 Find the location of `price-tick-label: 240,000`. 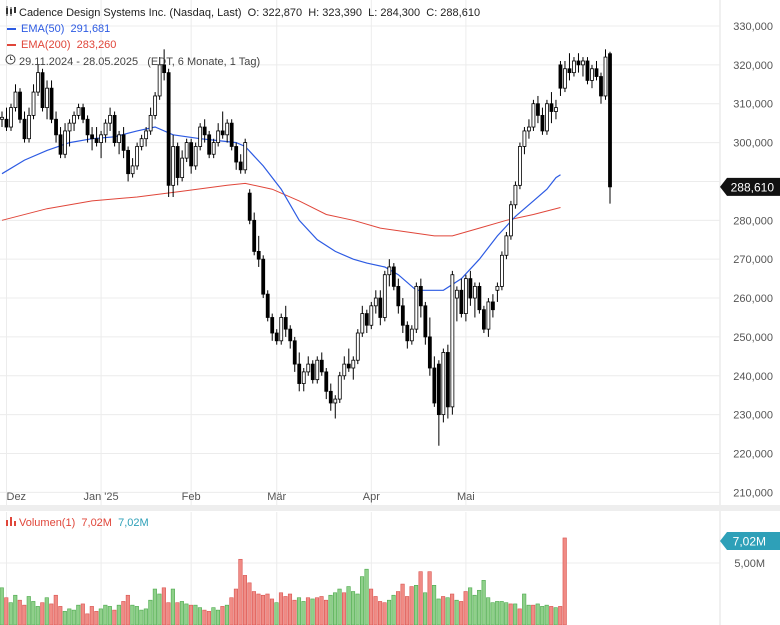

price-tick-label: 240,000 is located at coordinates (753, 377).